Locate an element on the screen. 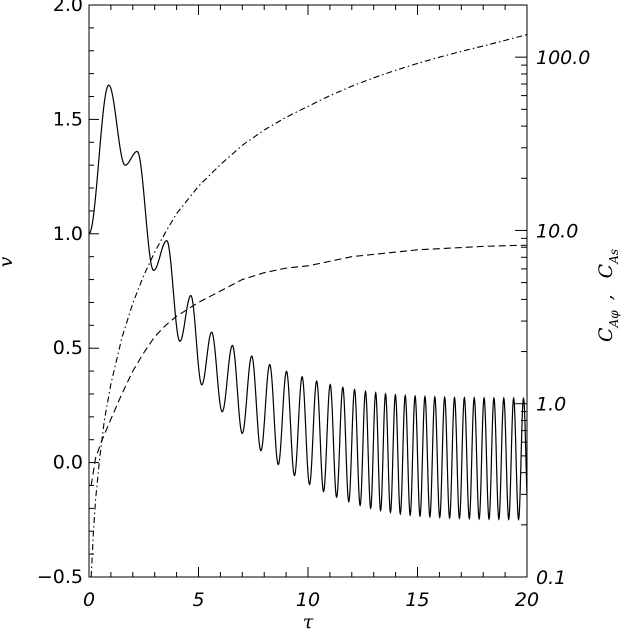 The image size is (635, 634). y-left-tick-label: −0.5 is located at coordinates (60, 577).